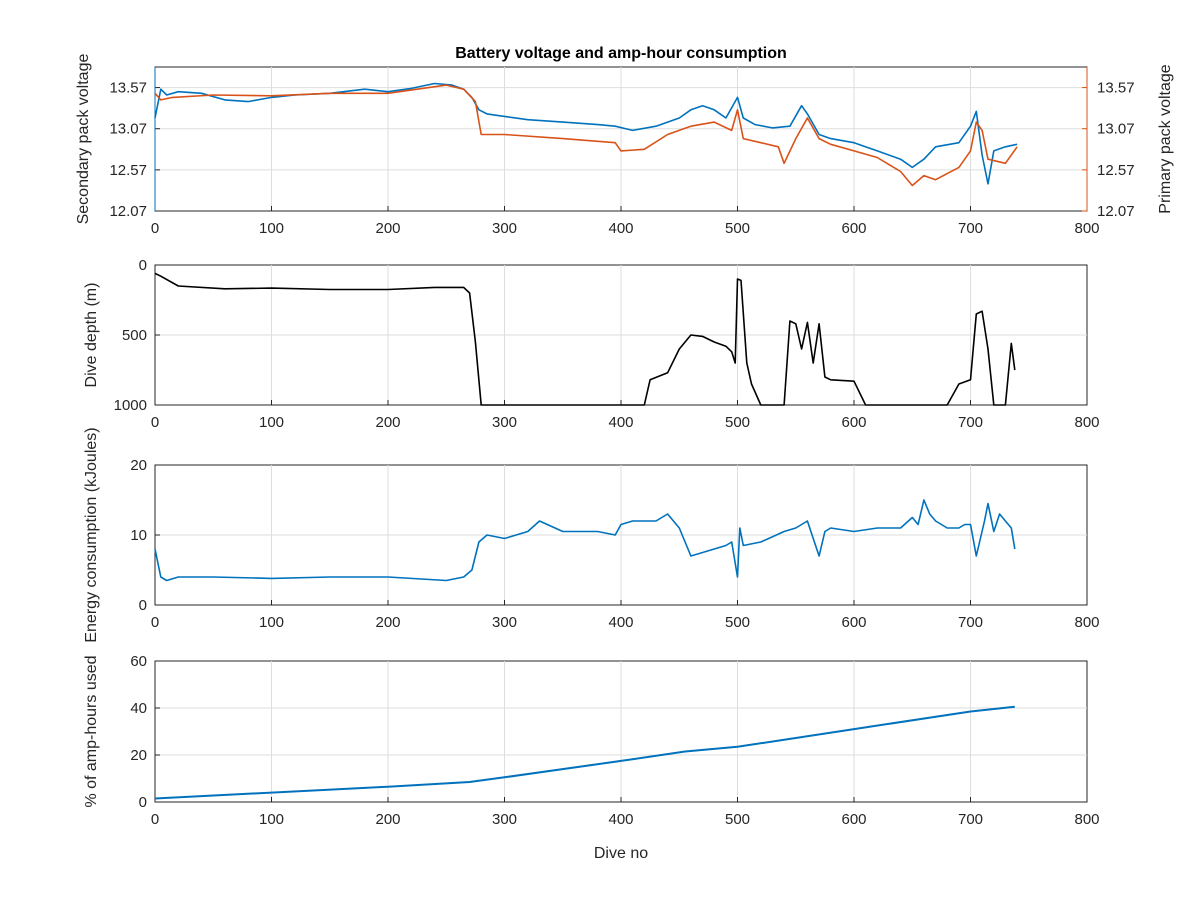  I want to click on y-right-tick-label: 12.57, so click(1116, 170).